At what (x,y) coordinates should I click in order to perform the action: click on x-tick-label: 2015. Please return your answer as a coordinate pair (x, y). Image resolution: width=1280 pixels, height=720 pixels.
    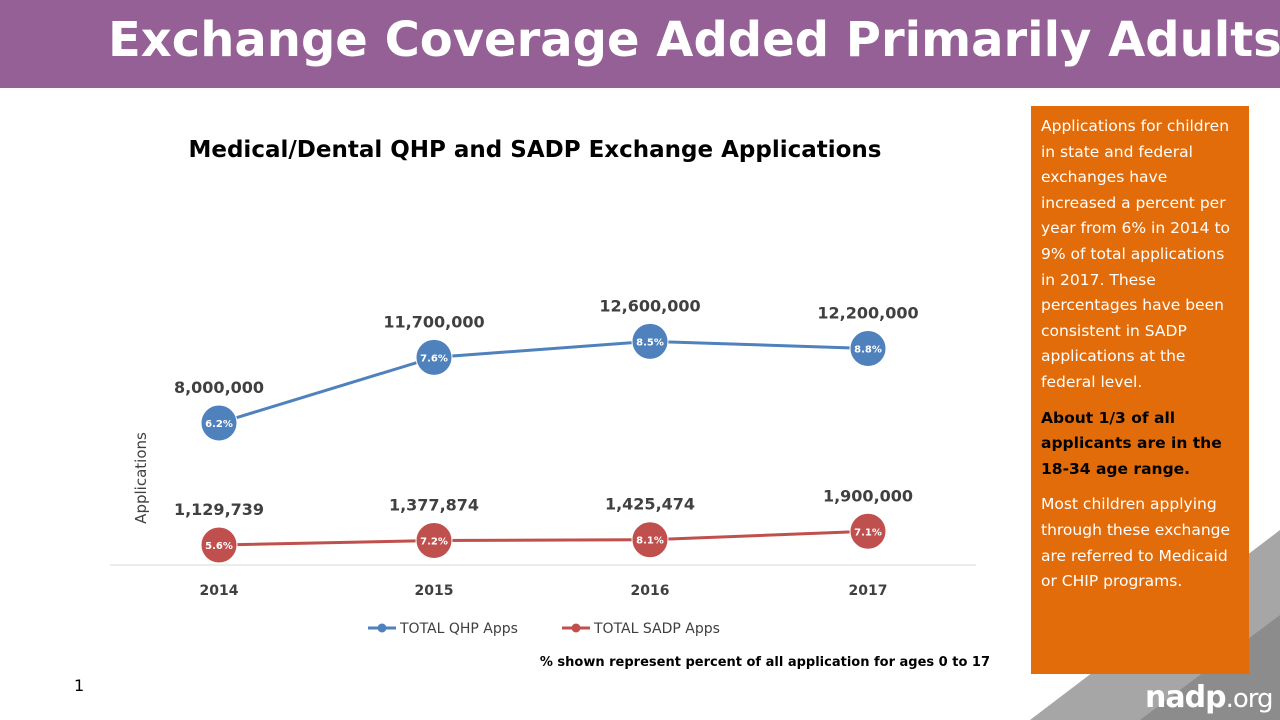
    Looking at the image, I should click on (434, 591).